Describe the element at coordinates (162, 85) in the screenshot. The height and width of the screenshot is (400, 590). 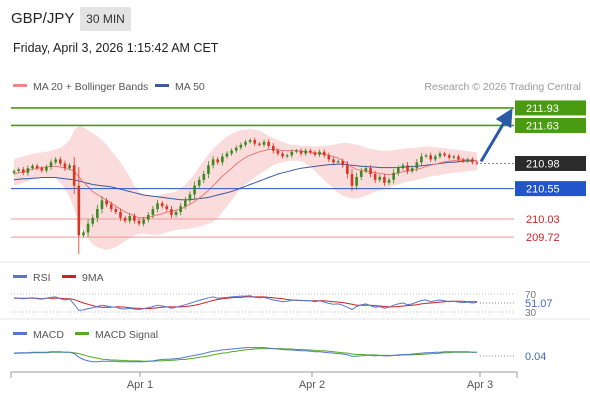
I see `ma50-legend-swatch` at that location.